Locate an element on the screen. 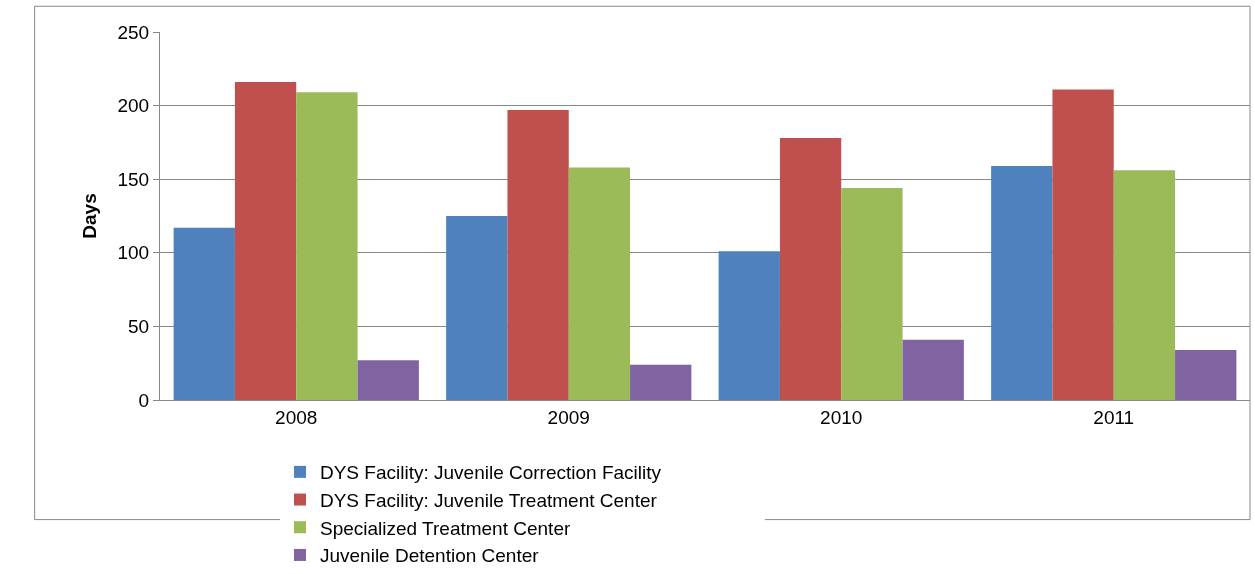 The width and height of the screenshot is (1255, 574). legend-label: DYS Facility: Juvenile Correction Facility is located at coordinates (490, 473).